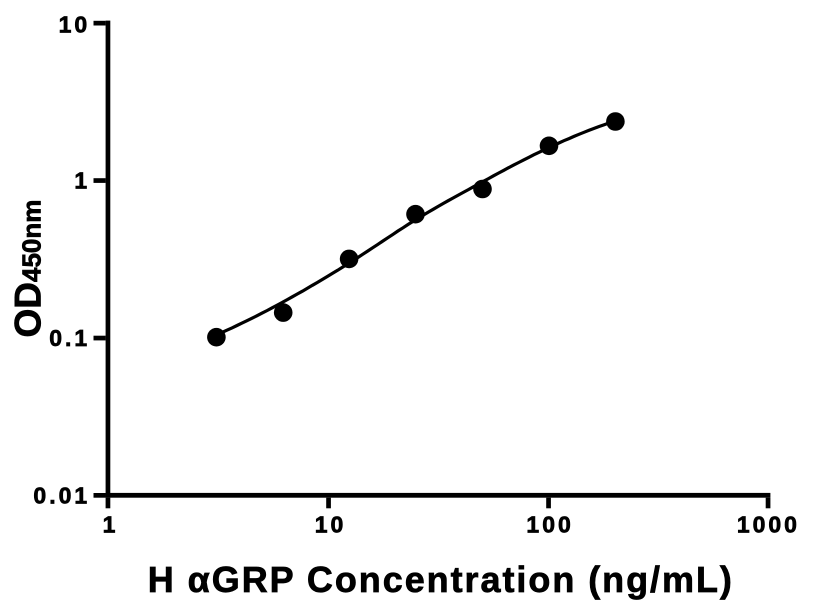 This screenshot has width=816, height=612. What do you see at coordinates (69, 338) in the screenshot?
I see `svg-text: 0.1` at bounding box center [69, 338].